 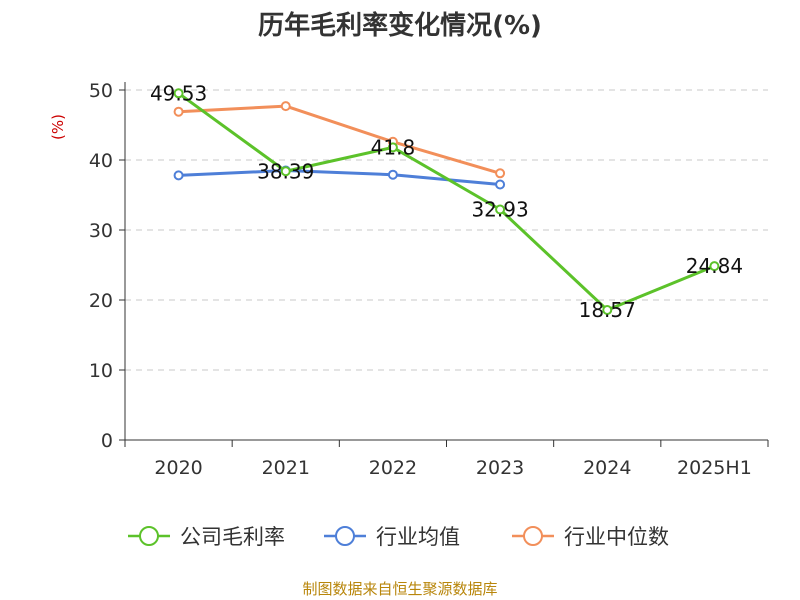 I want to click on legend-label: 行业均值, so click(x=418, y=537).